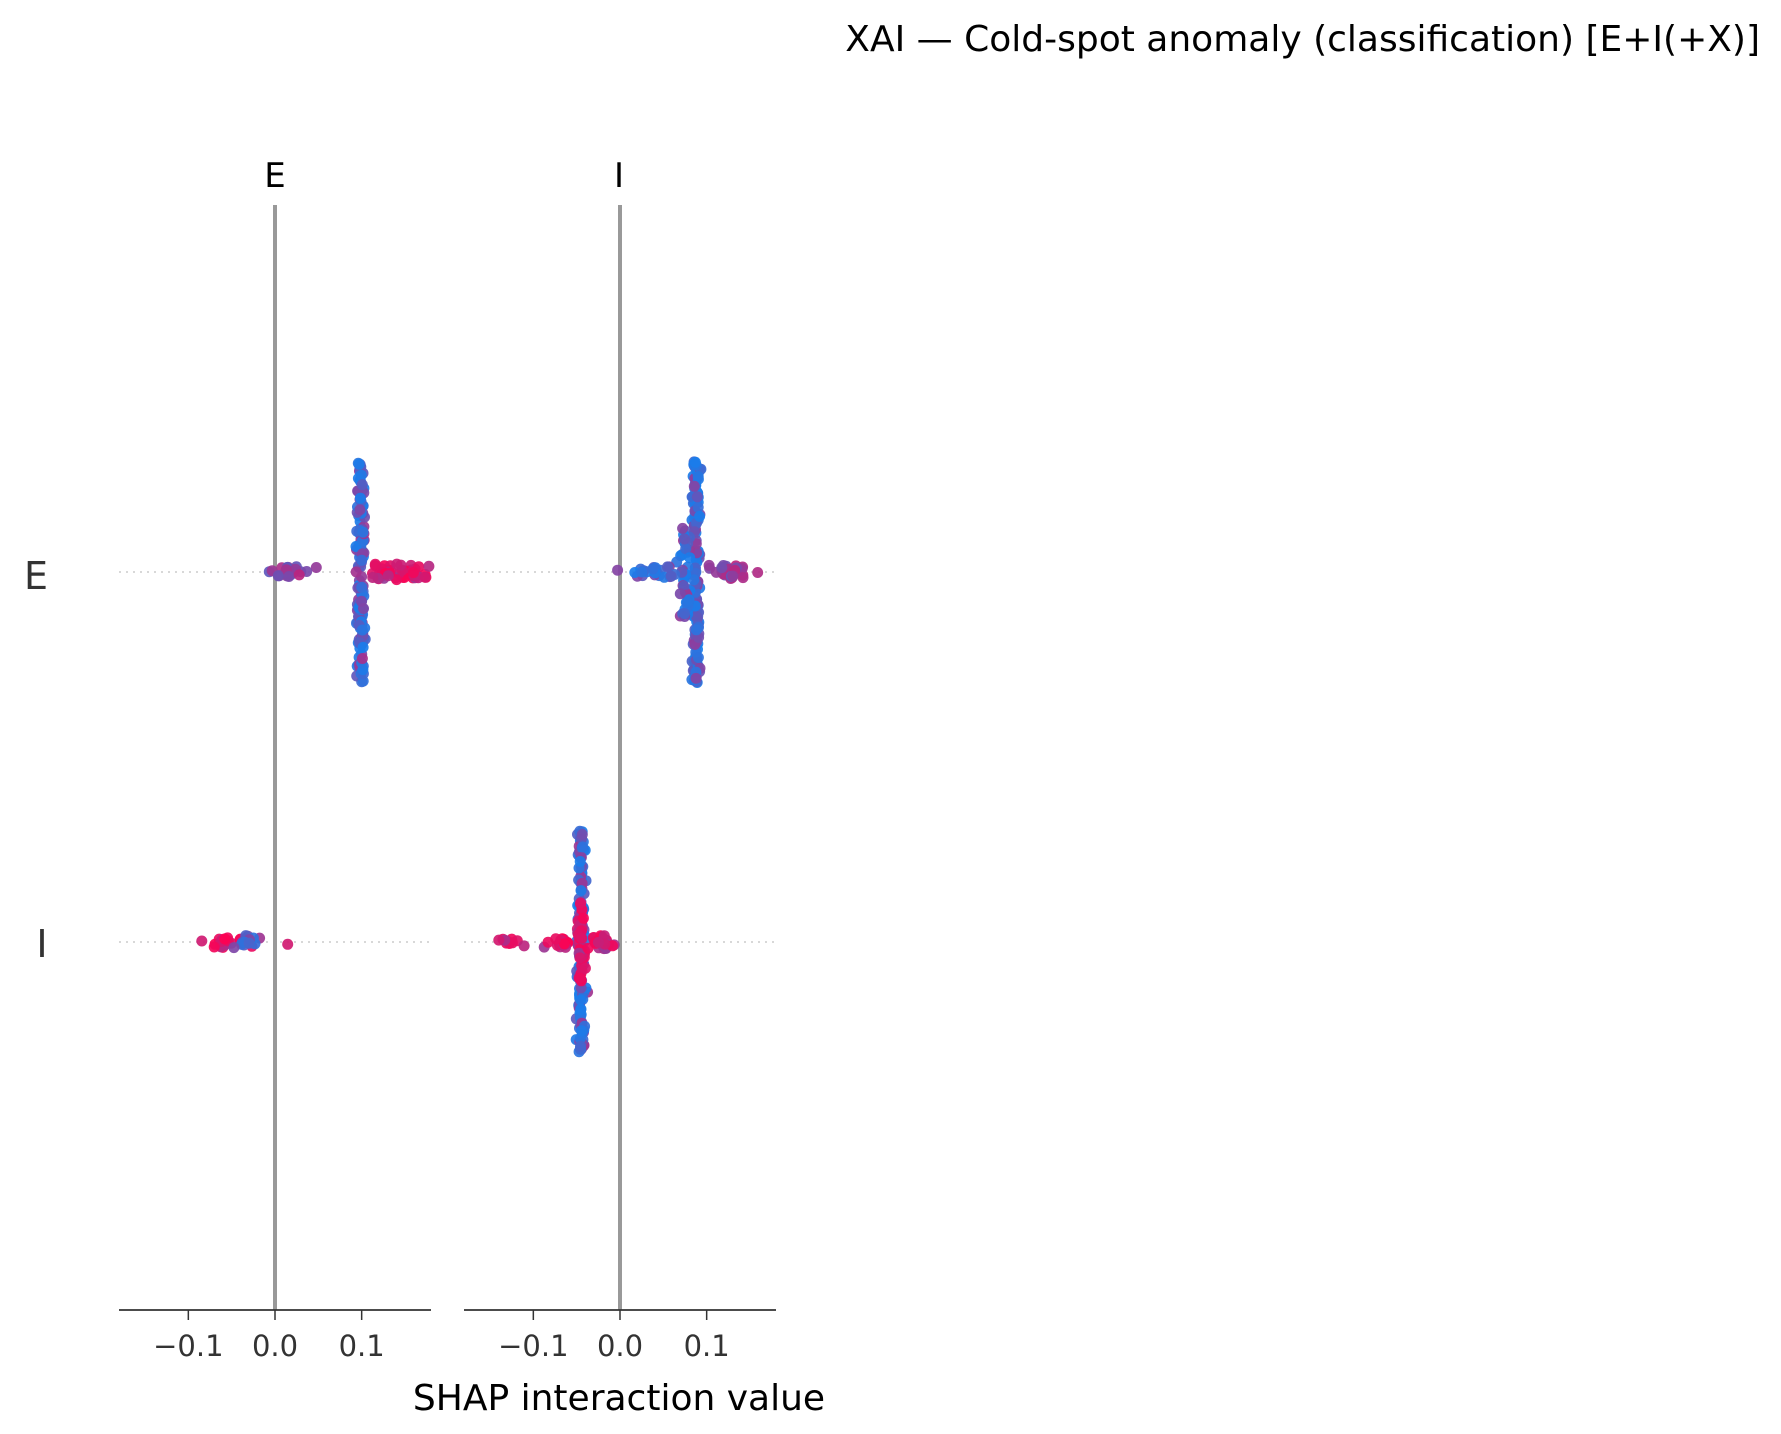 This screenshot has height=1434, width=1781. I want to click on x-axis-label: SHAP interaction value, so click(619, 1398).